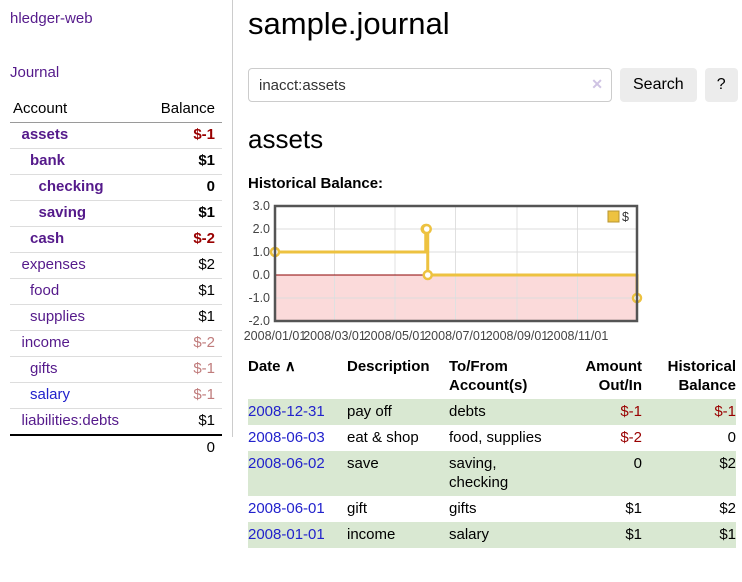 This screenshot has width=742, height=582. Describe the element at coordinates (625, 217) in the screenshot. I see `chart-legend-label: $` at that location.